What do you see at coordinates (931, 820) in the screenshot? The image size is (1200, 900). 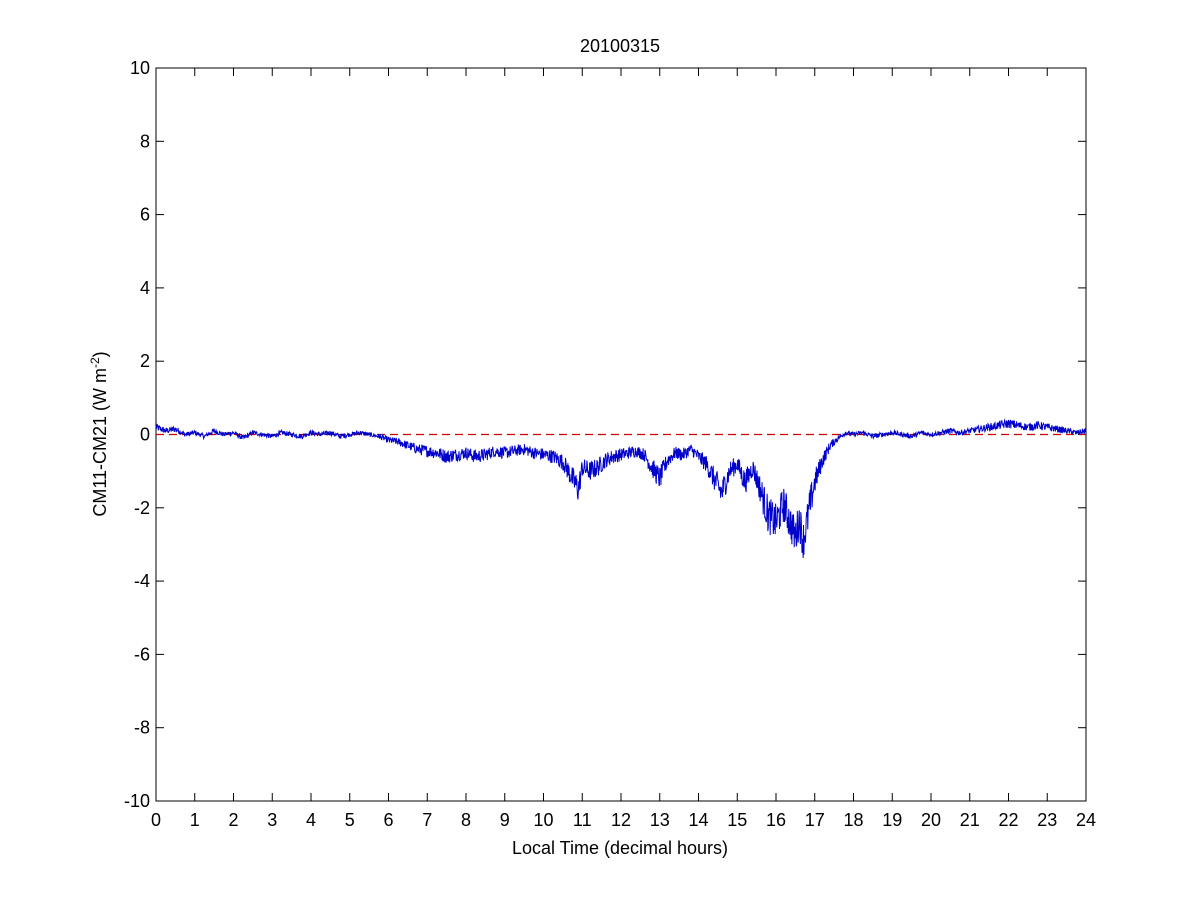 I see `x-tick-label: 20` at bounding box center [931, 820].